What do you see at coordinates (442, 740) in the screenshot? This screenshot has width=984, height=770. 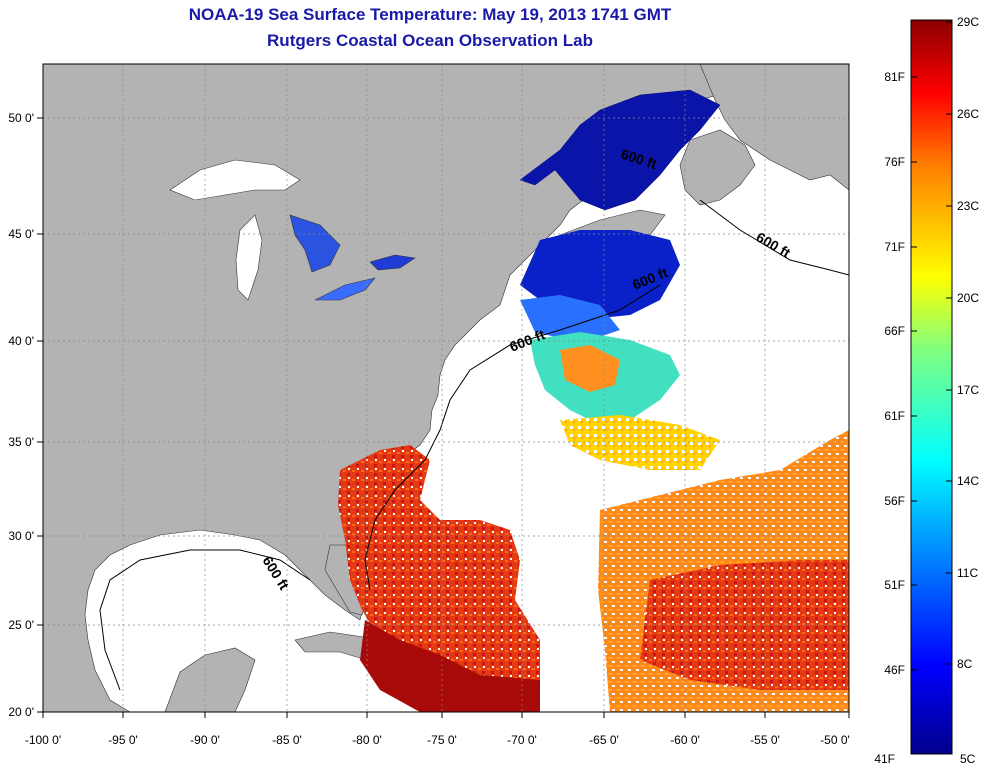 I see `lon-label: -75 0'` at bounding box center [442, 740].